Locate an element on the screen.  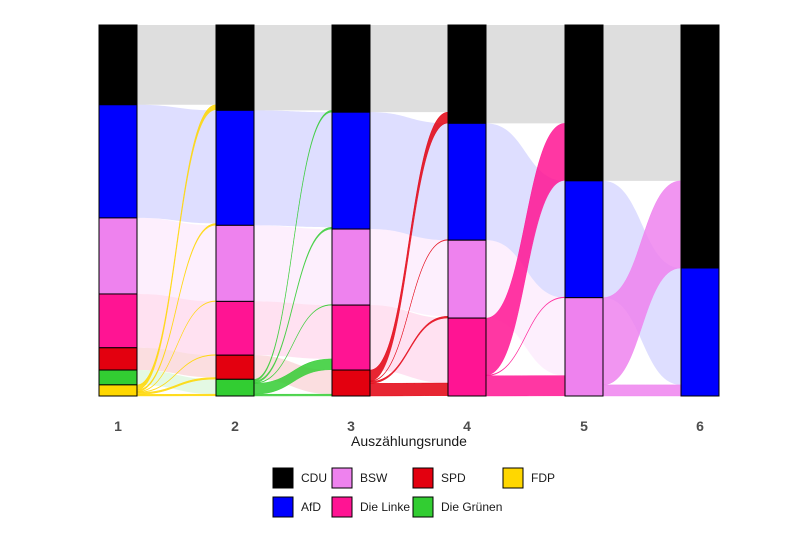
bar-afd-r4 is located at coordinates (467, 181).